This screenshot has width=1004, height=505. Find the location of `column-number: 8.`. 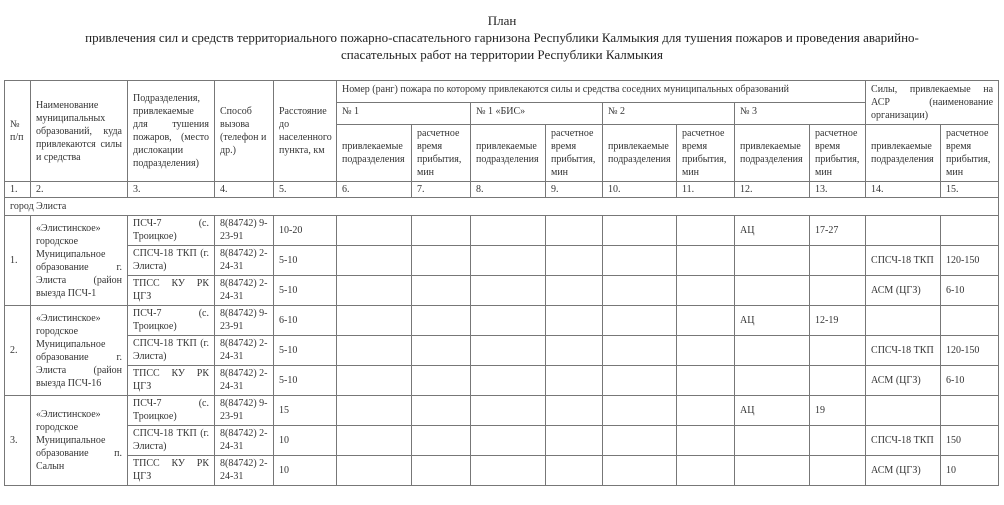

column-number: 8. is located at coordinates (508, 189).